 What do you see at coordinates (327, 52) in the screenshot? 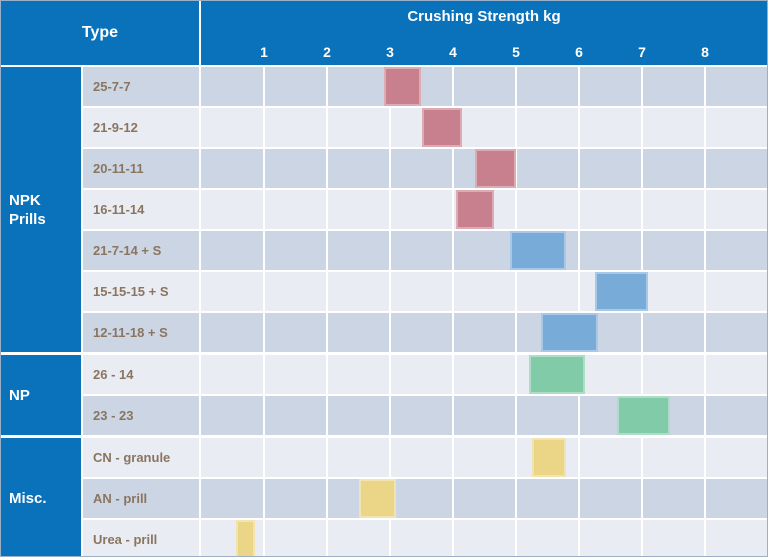
I see `x-tick-label: 2` at bounding box center [327, 52].